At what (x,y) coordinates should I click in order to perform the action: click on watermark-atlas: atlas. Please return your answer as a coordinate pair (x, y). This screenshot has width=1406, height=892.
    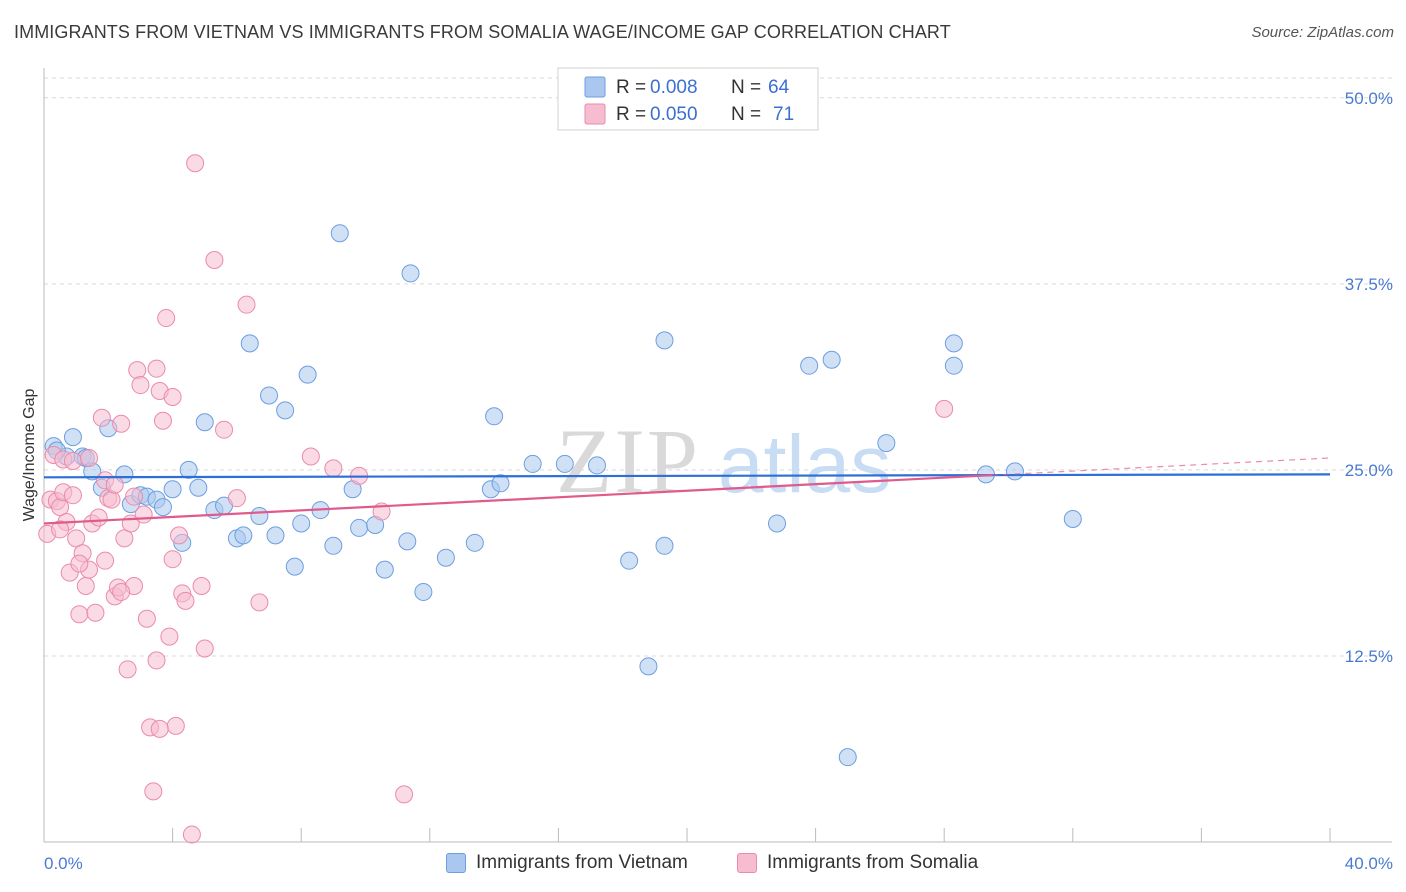
    Looking at the image, I should click on (804, 464).